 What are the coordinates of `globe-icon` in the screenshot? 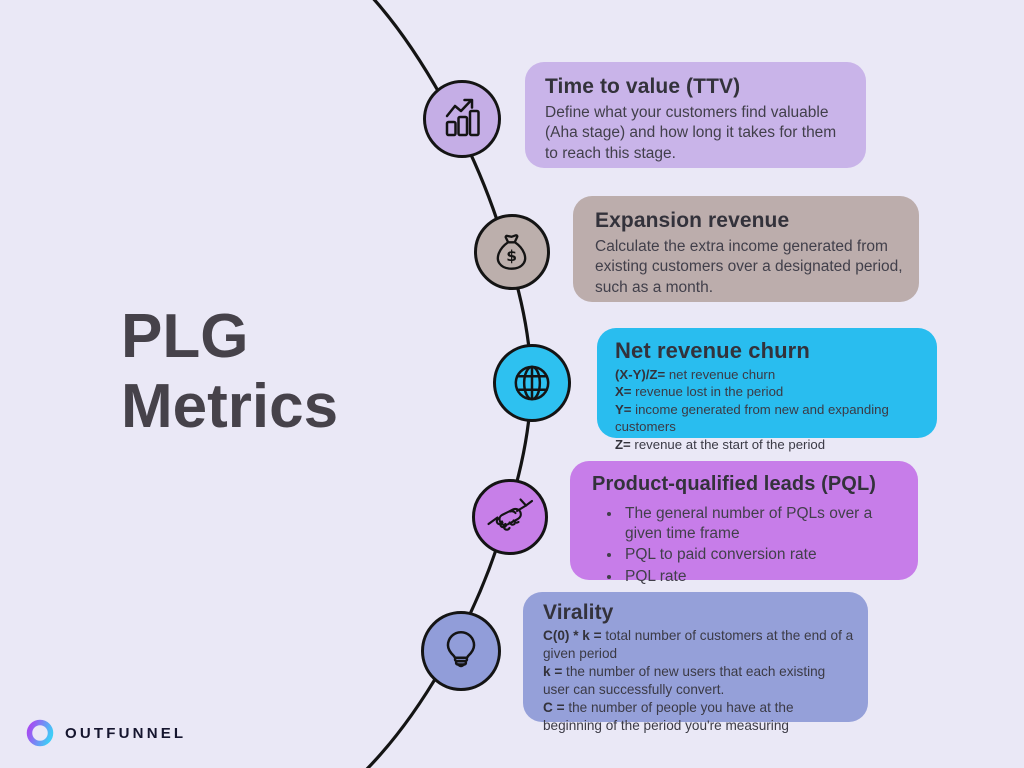 It's located at (532, 383).